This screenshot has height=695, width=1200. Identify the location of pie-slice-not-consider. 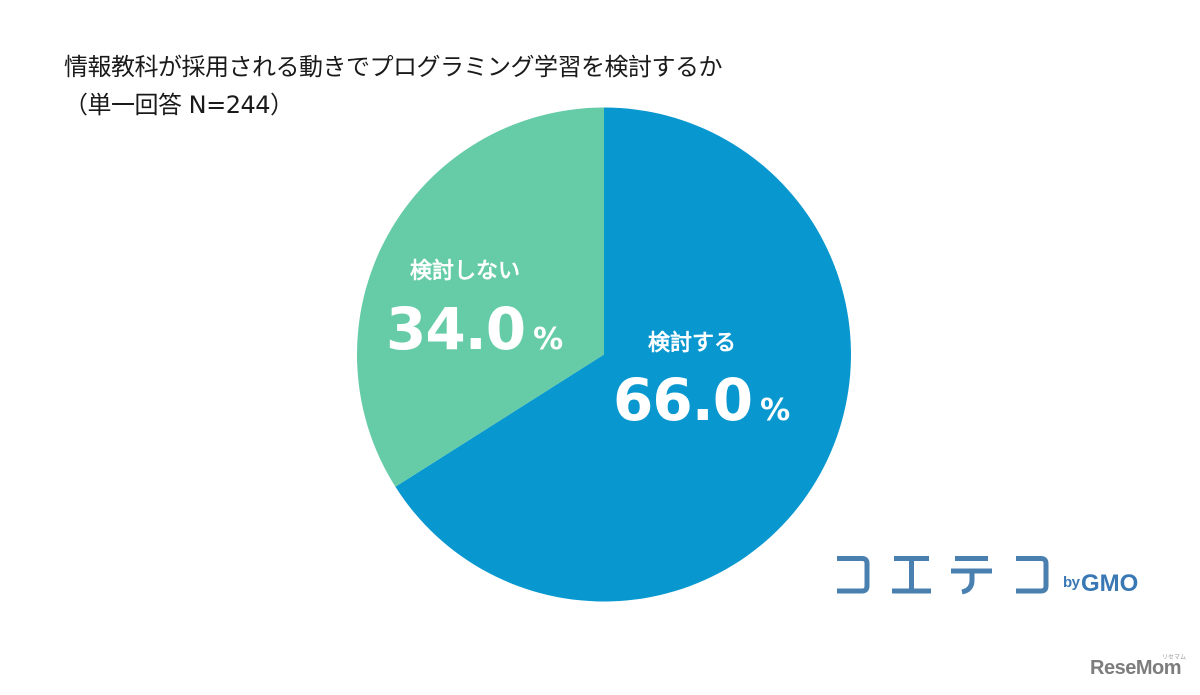
(480, 297).